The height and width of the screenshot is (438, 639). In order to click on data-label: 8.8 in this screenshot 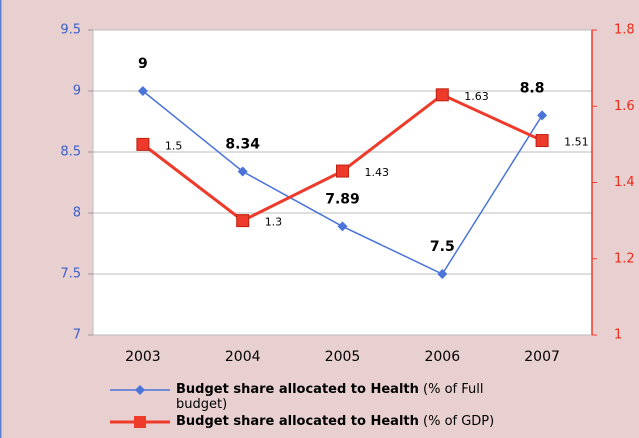, I will do `click(532, 88)`.